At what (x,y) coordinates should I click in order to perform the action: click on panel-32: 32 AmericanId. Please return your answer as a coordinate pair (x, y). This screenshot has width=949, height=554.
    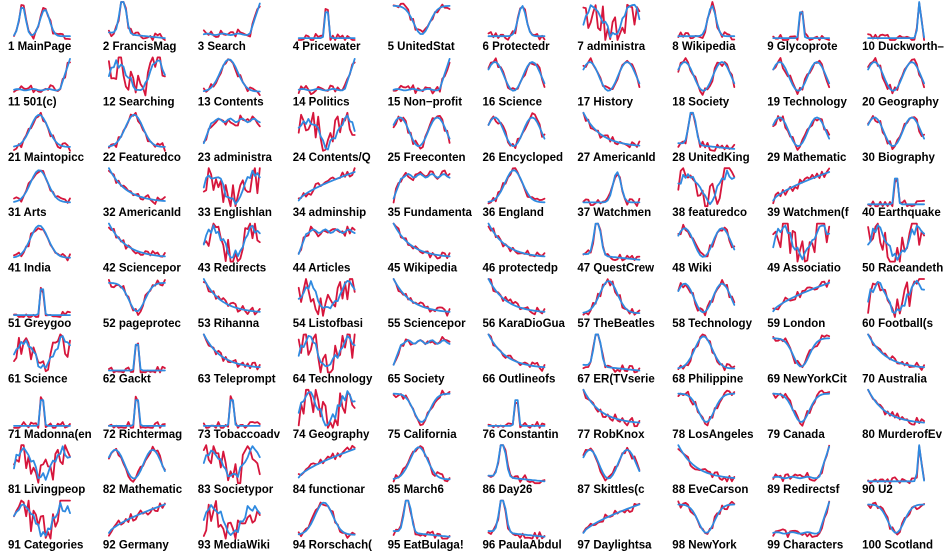
    Looking at the image, I should click on (142, 193).